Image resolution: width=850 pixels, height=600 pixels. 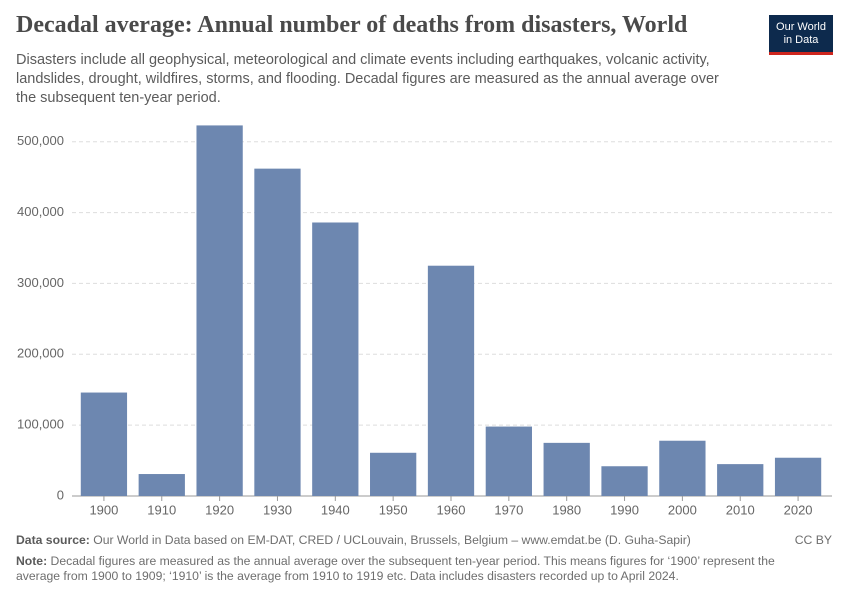 What do you see at coordinates (53, 540) in the screenshot?
I see `source-label: Data source:` at bounding box center [53, 540].